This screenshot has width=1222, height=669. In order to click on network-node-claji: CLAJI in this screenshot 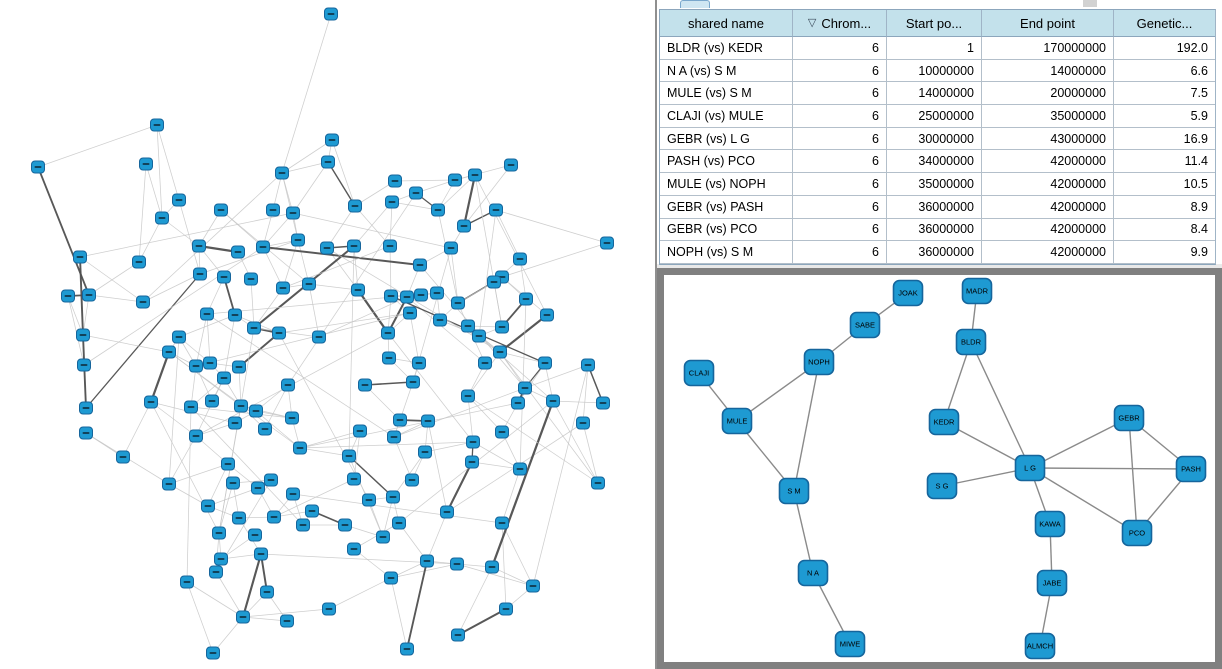, I will do `click(699, 373)`.